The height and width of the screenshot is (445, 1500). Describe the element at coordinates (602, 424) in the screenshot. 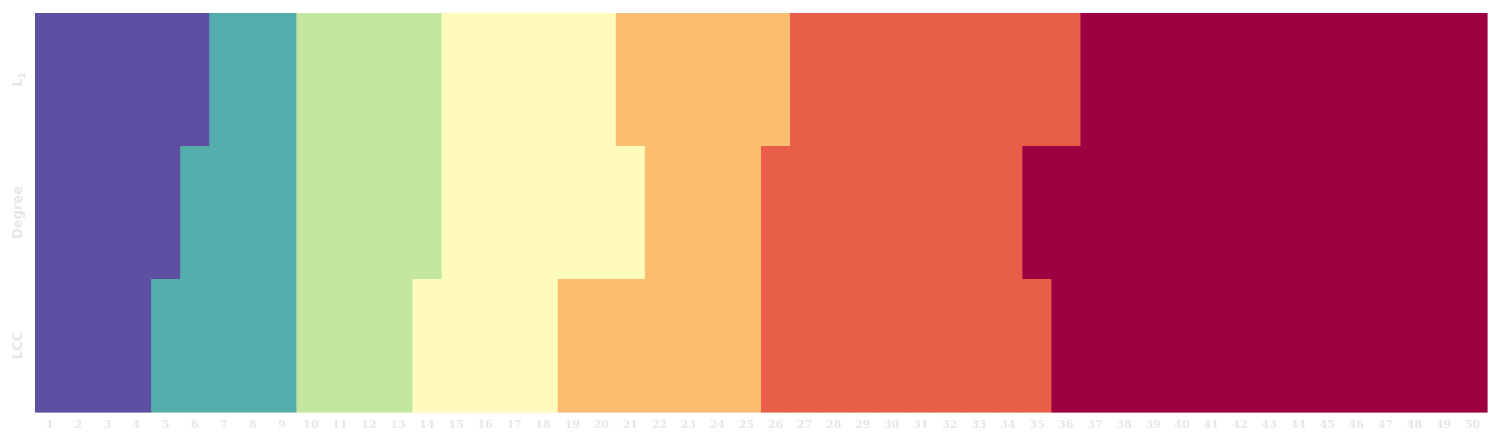

I see `x-tick-label: 20` at that location.